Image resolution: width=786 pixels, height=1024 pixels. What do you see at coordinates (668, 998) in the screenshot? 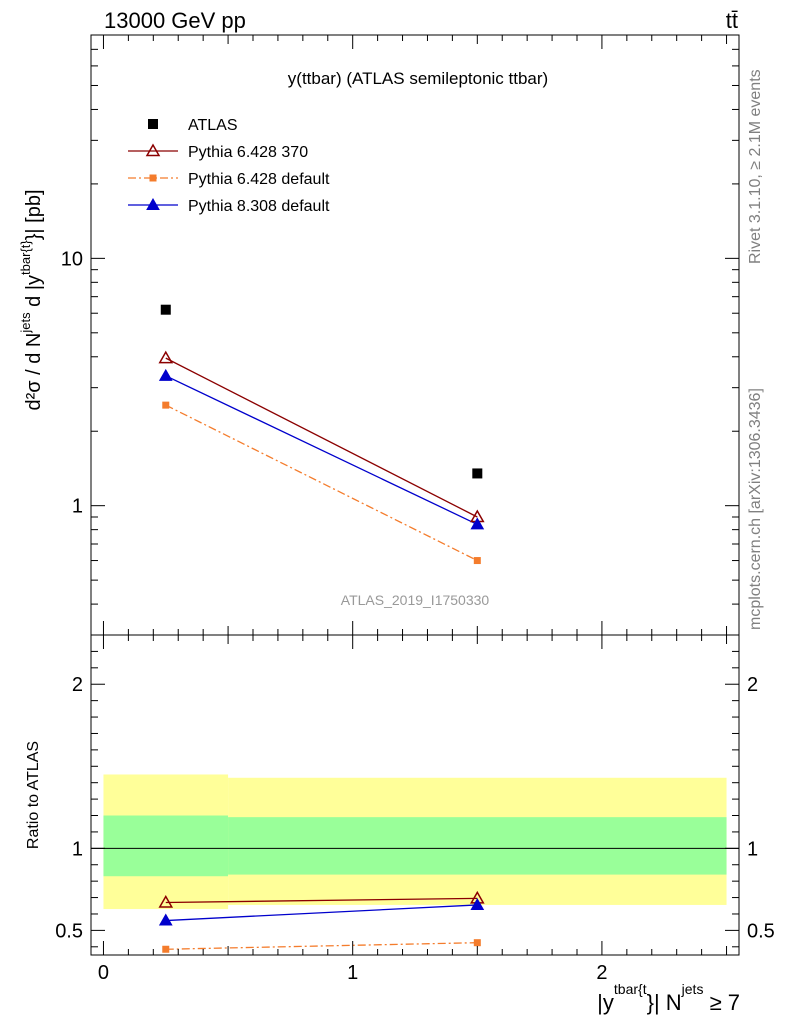
I see `x-axis-label: |ytbar{t}| Njets ≥ 7` at bounding box center [668, 998].